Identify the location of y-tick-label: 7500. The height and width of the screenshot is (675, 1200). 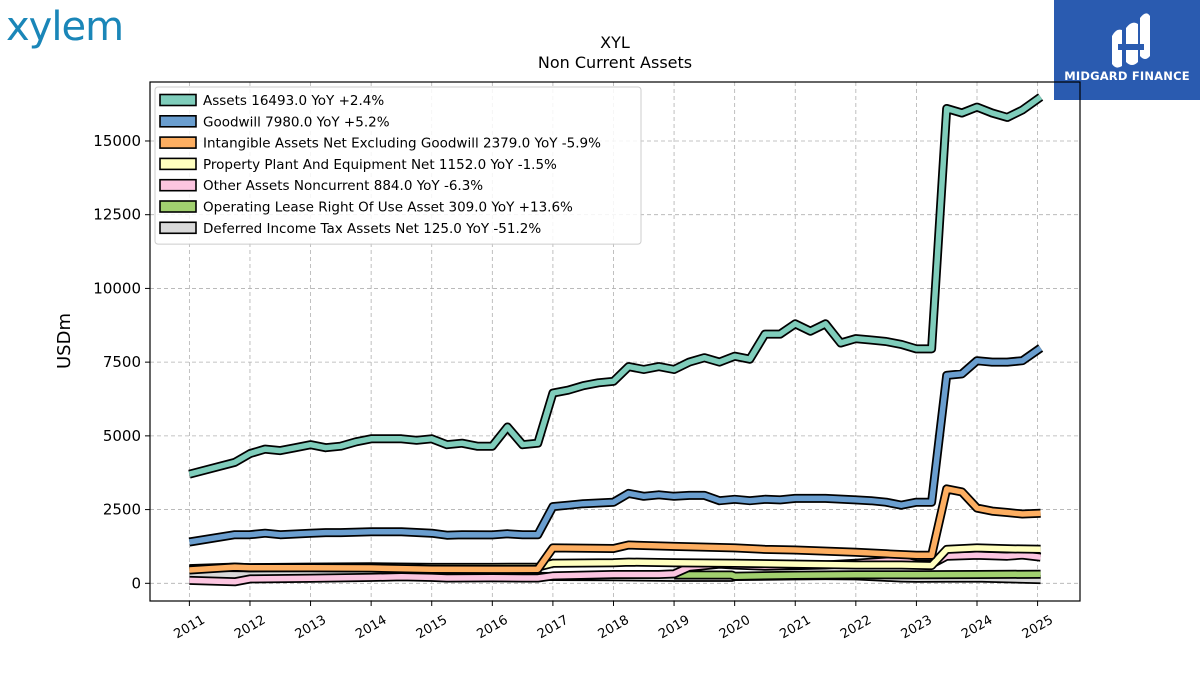
(122, 362).